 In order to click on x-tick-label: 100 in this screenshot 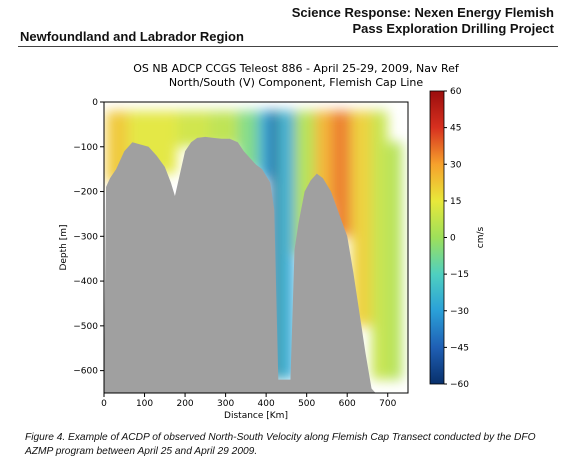, I will do `click(144, 404)`.